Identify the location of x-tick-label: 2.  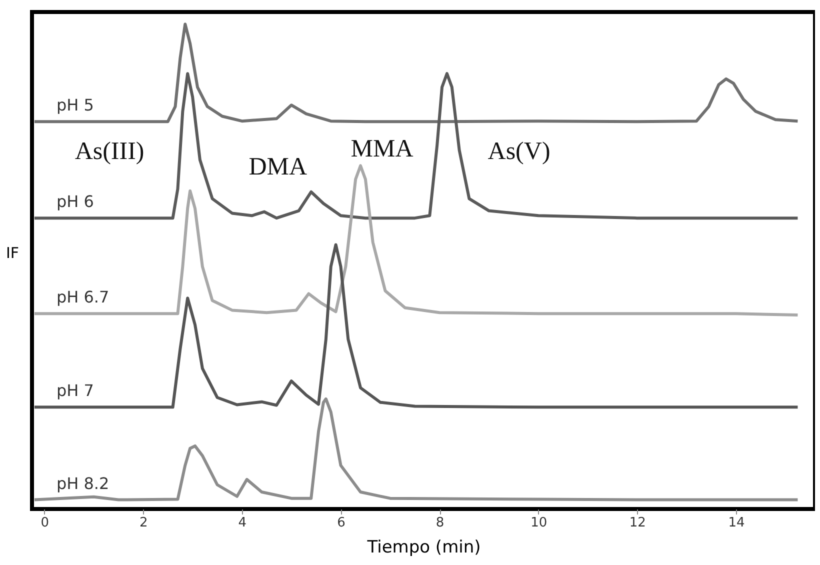
(144, 523).